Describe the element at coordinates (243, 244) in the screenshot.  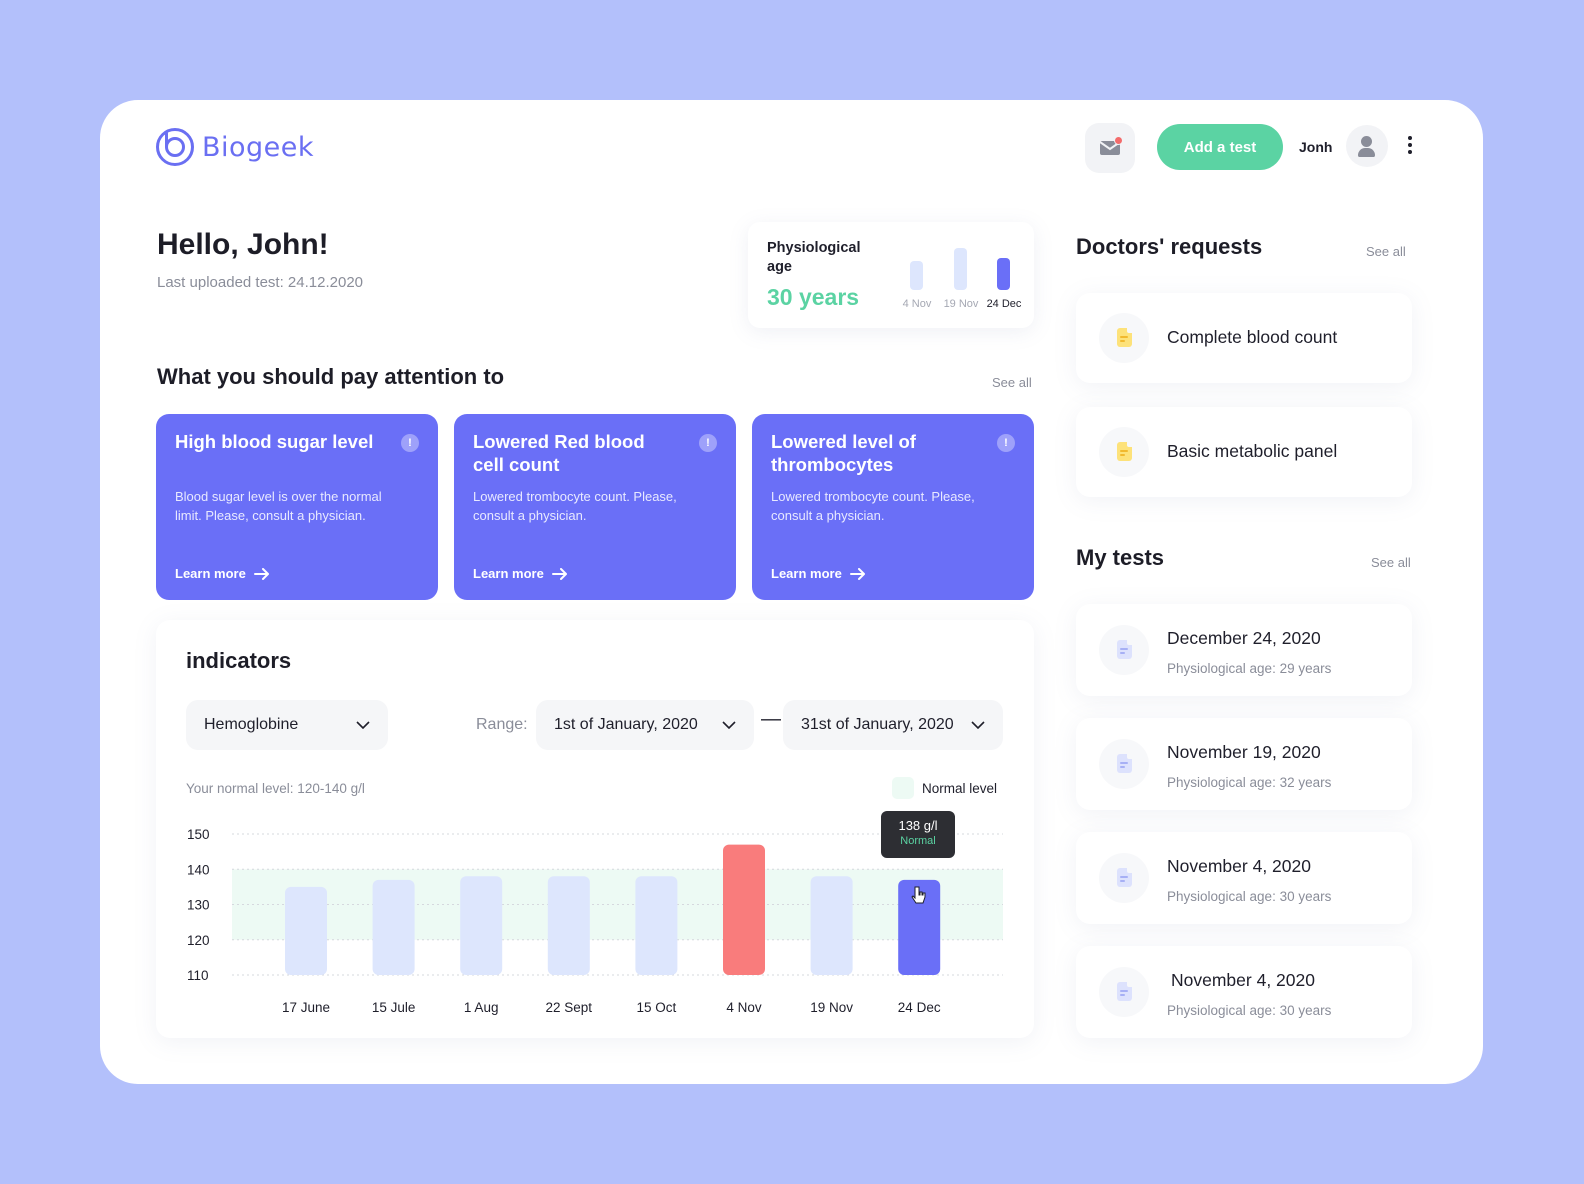
I see `page-title: Hello, John!` at that location.